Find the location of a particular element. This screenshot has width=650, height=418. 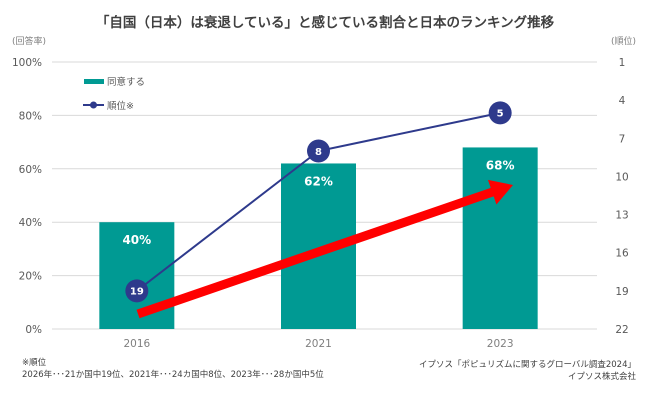

source-company: イプソス株式会社 is located at coordinates (602, 376).